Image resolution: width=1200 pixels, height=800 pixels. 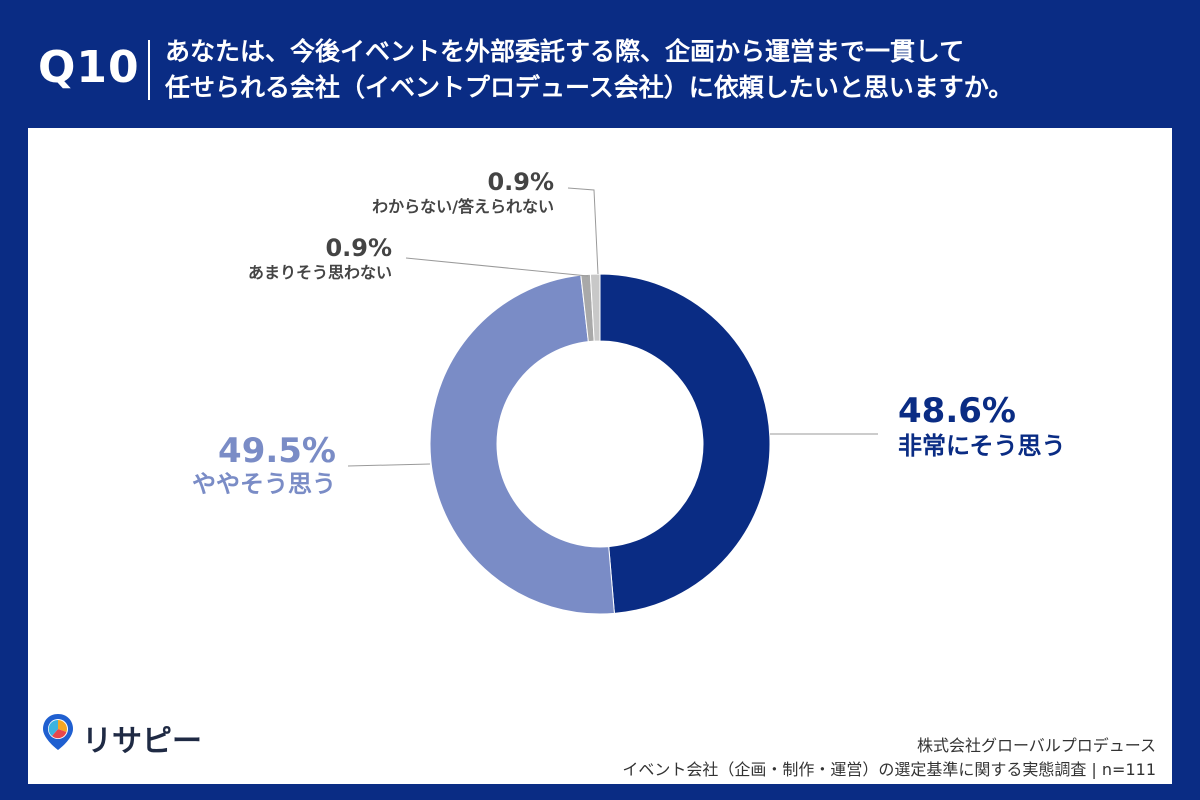 I want to click on donut-slice-somewhat, so click(x=522, y=444).